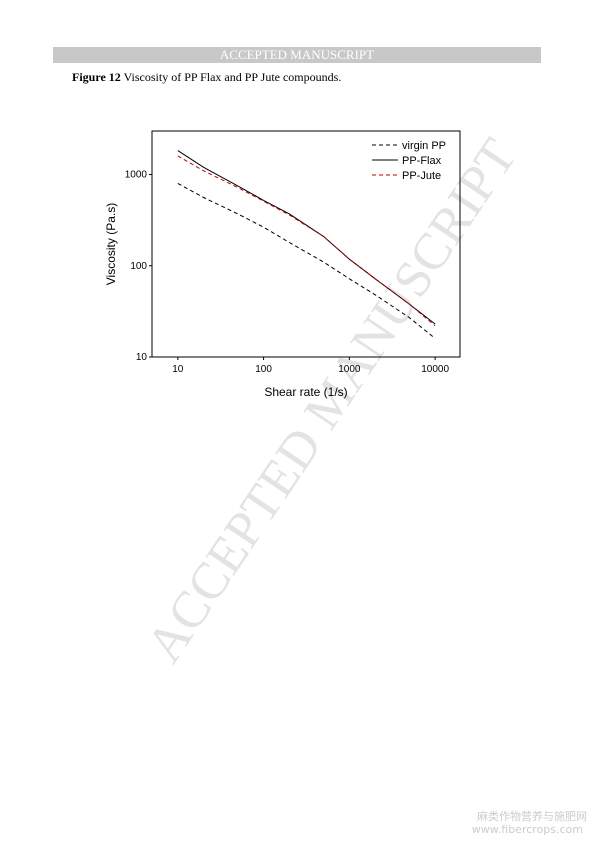  What do you see at coordinates (532, 816) in the screenshot?
I see `footer-site-name: 麻类作物营养与施肥网` at bounding box center [532, 816].